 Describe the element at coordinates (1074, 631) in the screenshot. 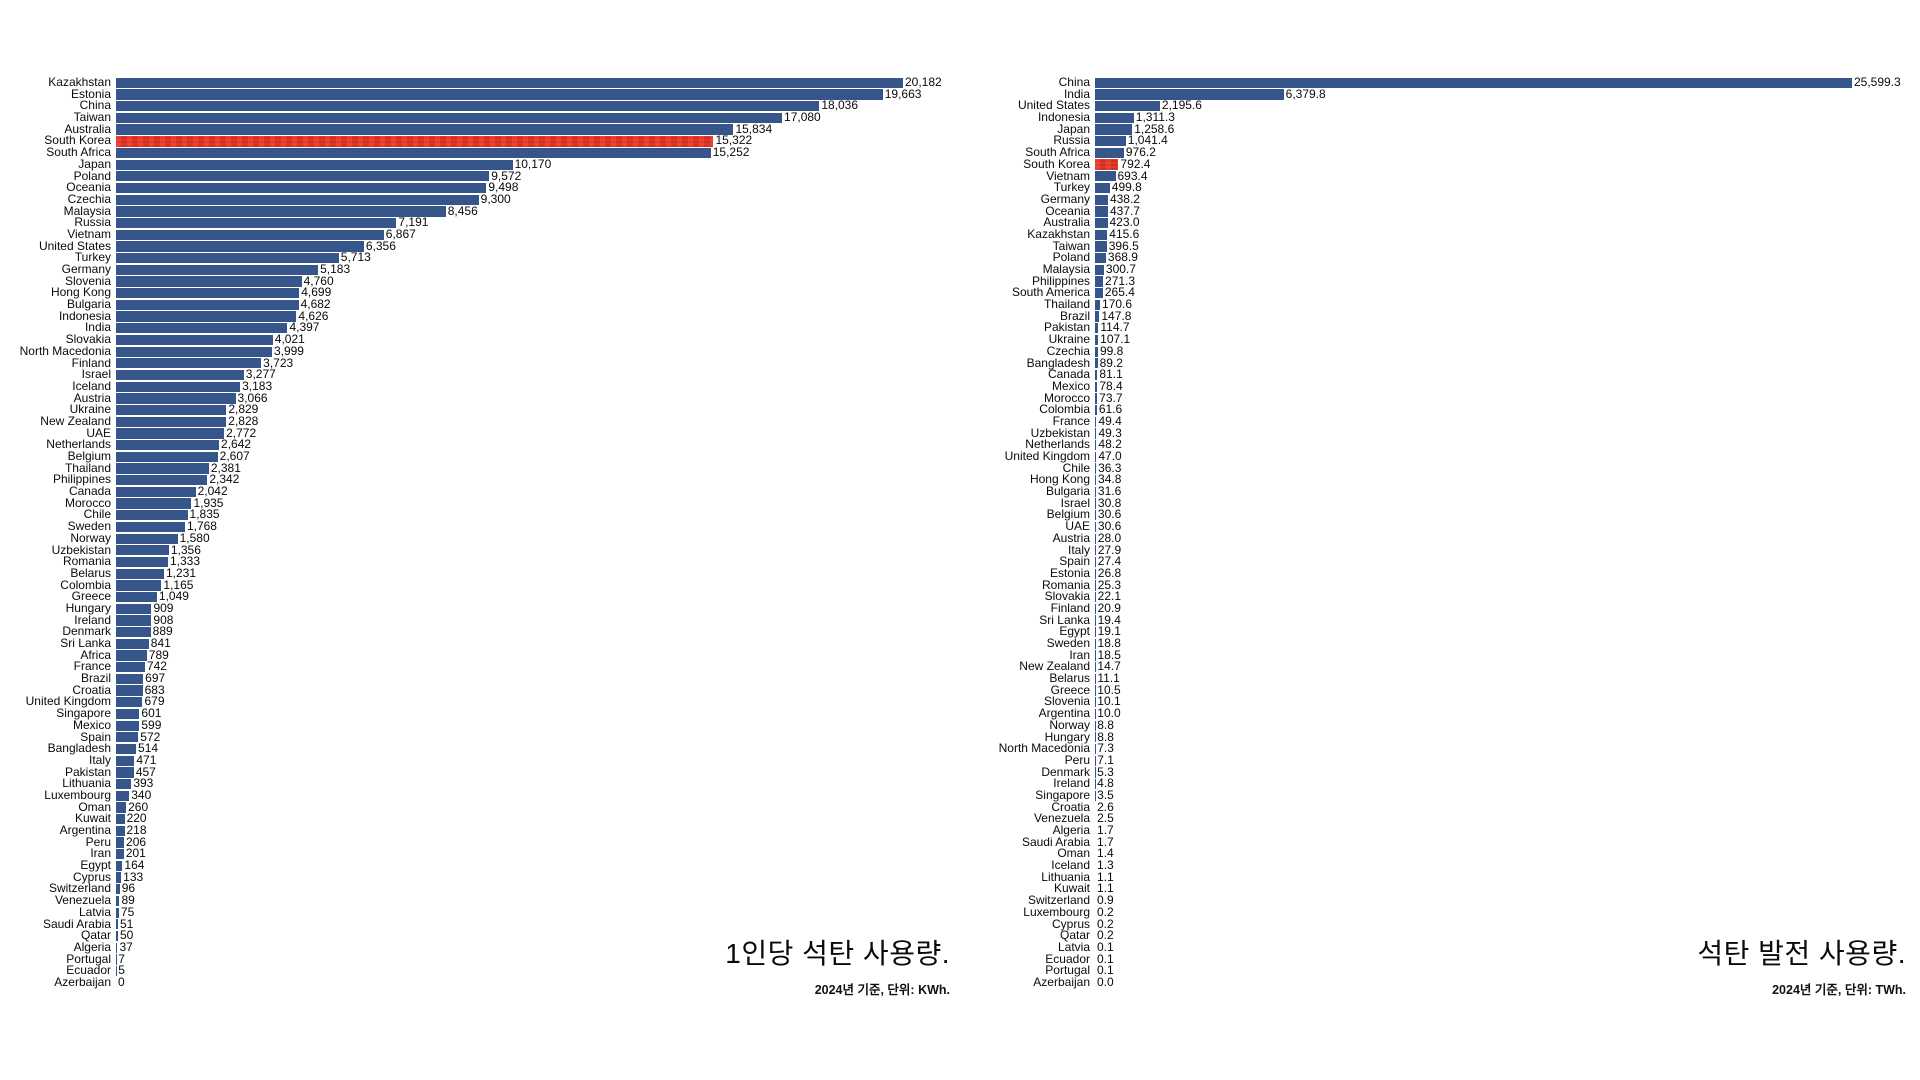

I see `country-label: Egypt` at that location.